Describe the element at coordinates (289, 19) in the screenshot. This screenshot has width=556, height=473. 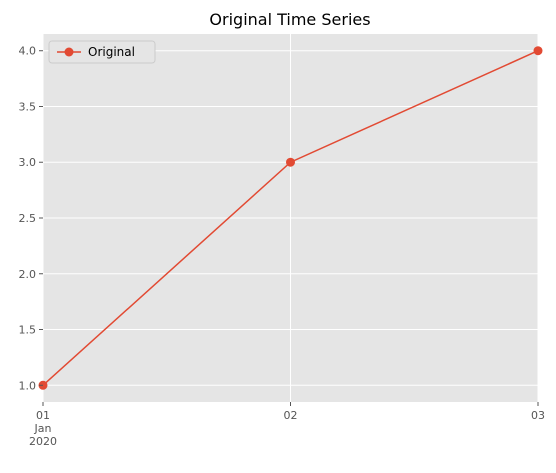
I see `chart-title: Original Time Series` at that location.